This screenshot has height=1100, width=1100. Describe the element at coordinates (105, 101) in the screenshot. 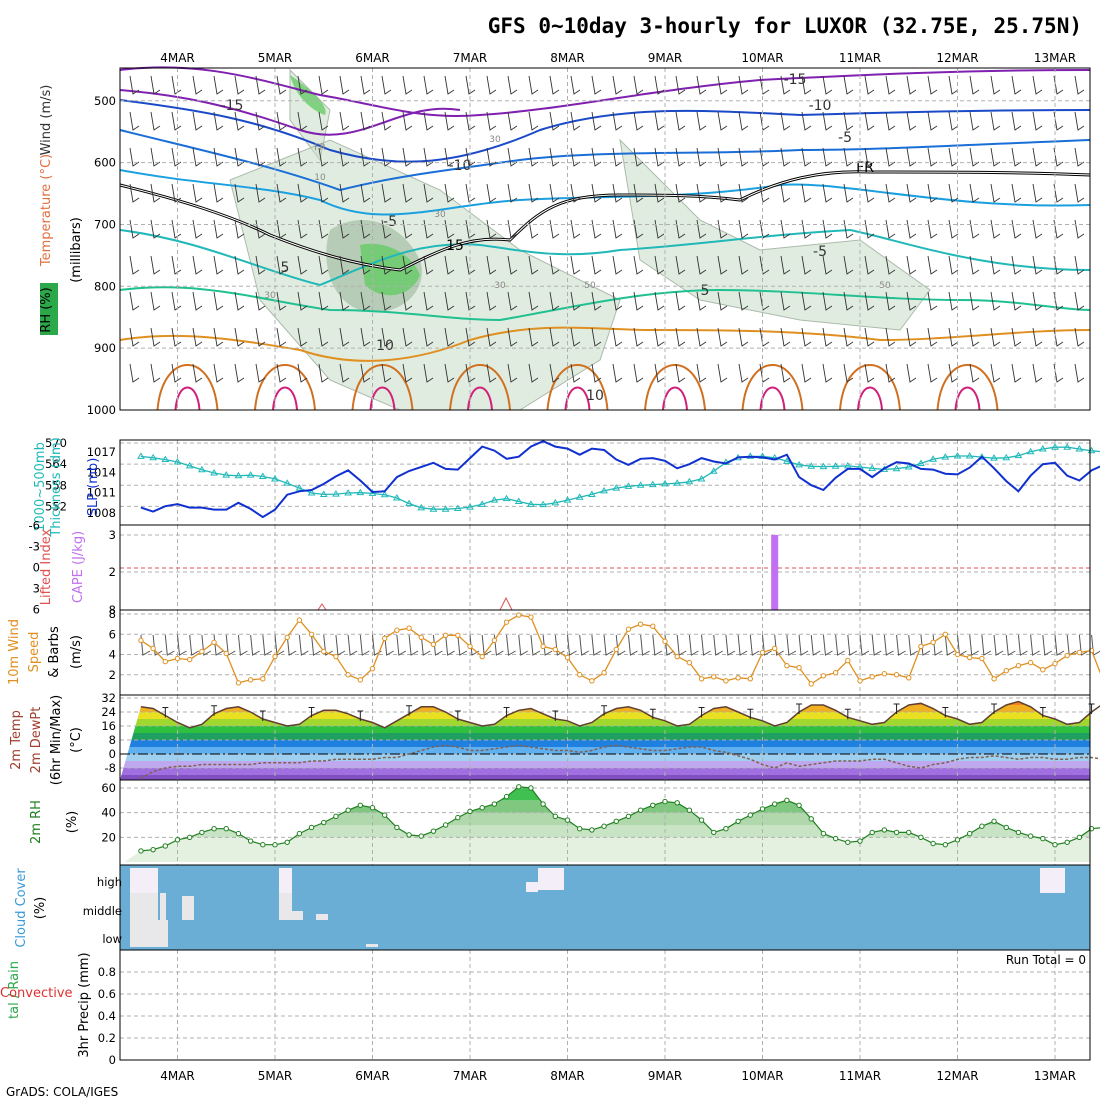

I see `y-tick-label: 500` at that location.